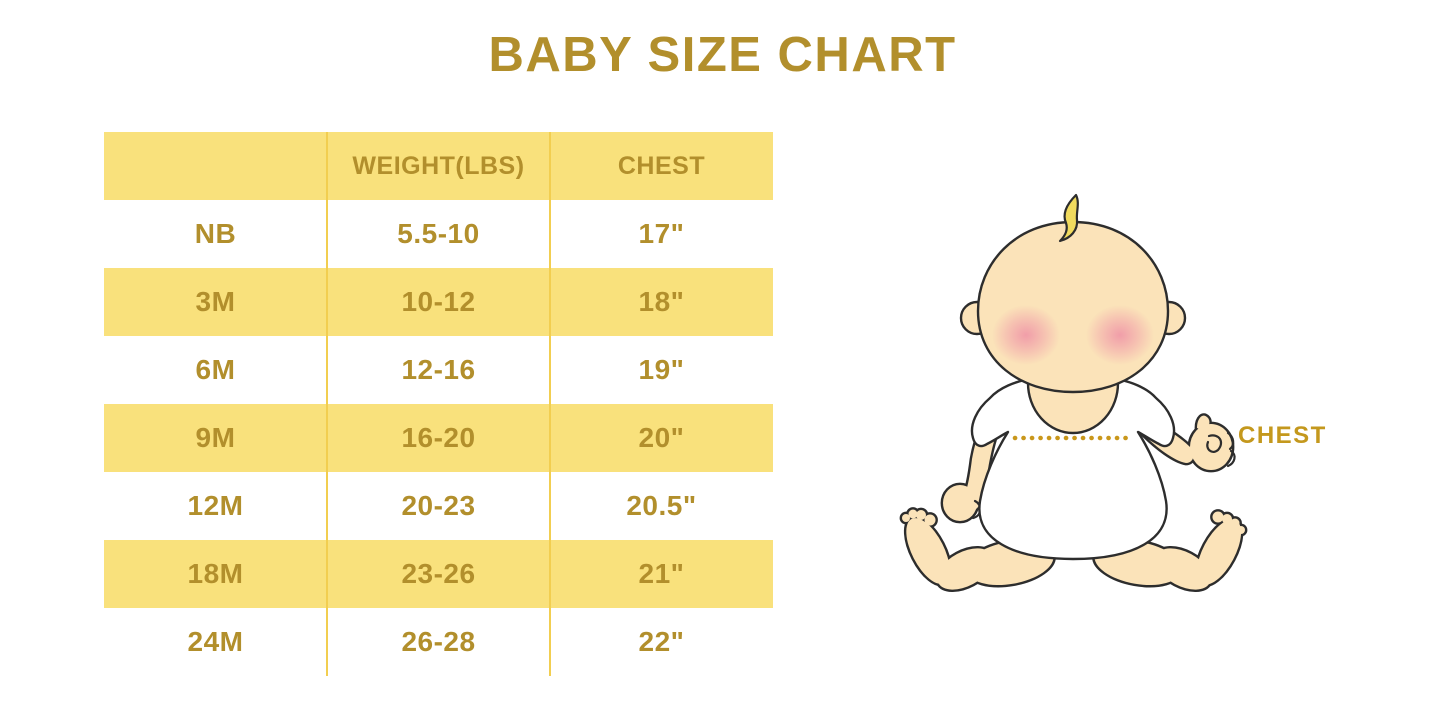 Image resolution: width=1445 pixels, height=723 pixels. I want to click on baby-body, so click(1073, 467).